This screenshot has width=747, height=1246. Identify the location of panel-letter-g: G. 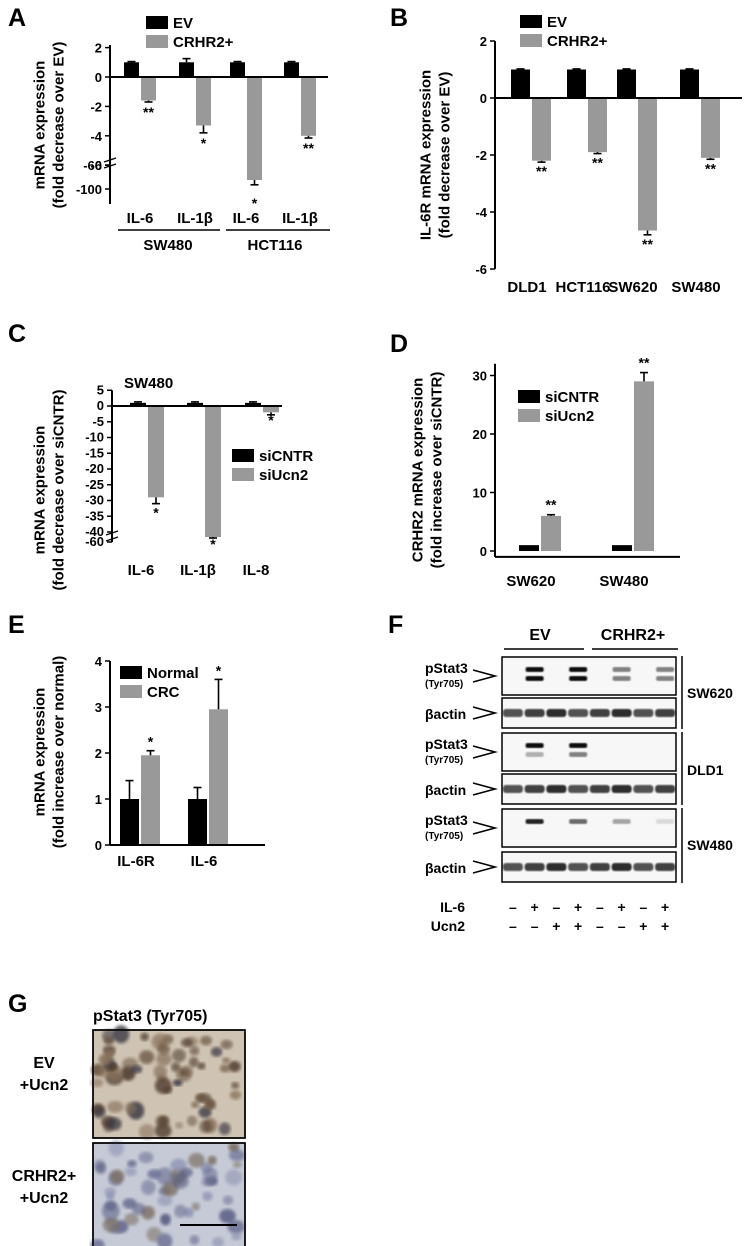
(17, 1004).